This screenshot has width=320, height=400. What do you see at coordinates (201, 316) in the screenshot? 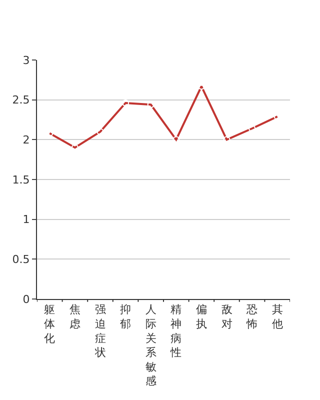
I see `x-tick-label: 偏执` at bounding box center [201, 316].